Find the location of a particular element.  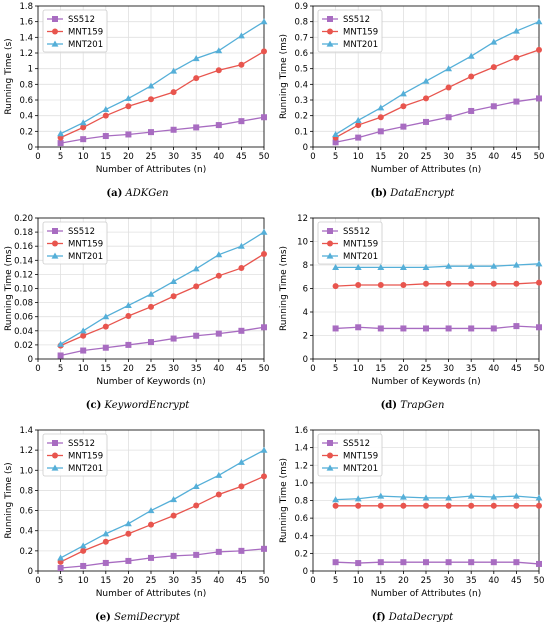

x-tick-label: 45 is located at coordinates (516, 369).